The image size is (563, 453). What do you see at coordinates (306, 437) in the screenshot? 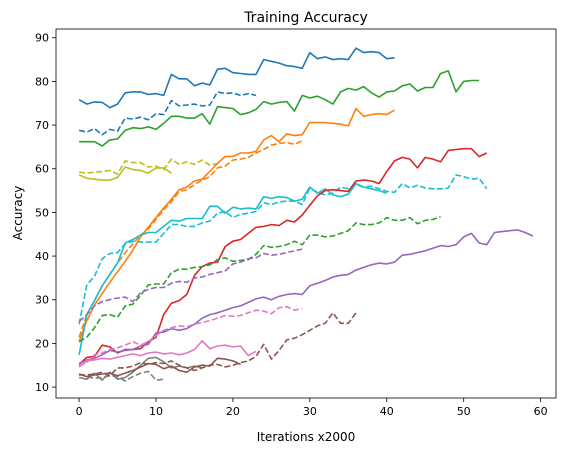
I see `x-axis-label: Iterations x2000` at bounding box center [306, 437].